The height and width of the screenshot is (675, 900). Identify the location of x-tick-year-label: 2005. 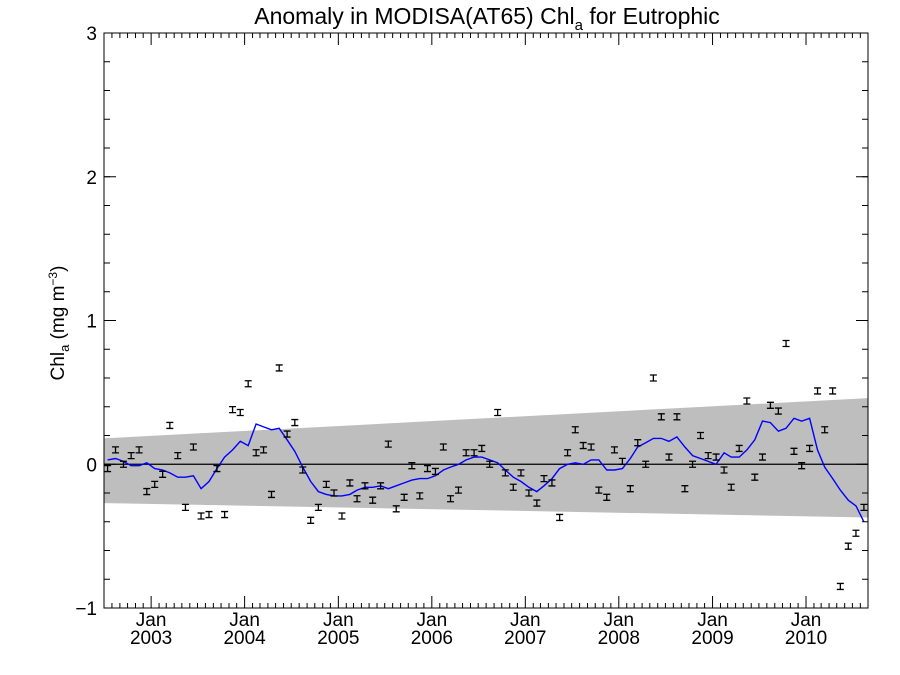
(338, 638).